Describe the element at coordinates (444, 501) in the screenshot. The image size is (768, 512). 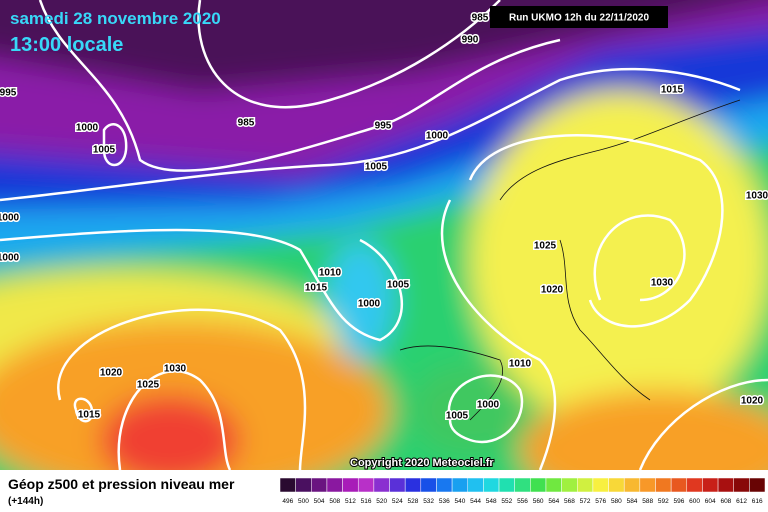
I see `scale-label: 536` at that location.